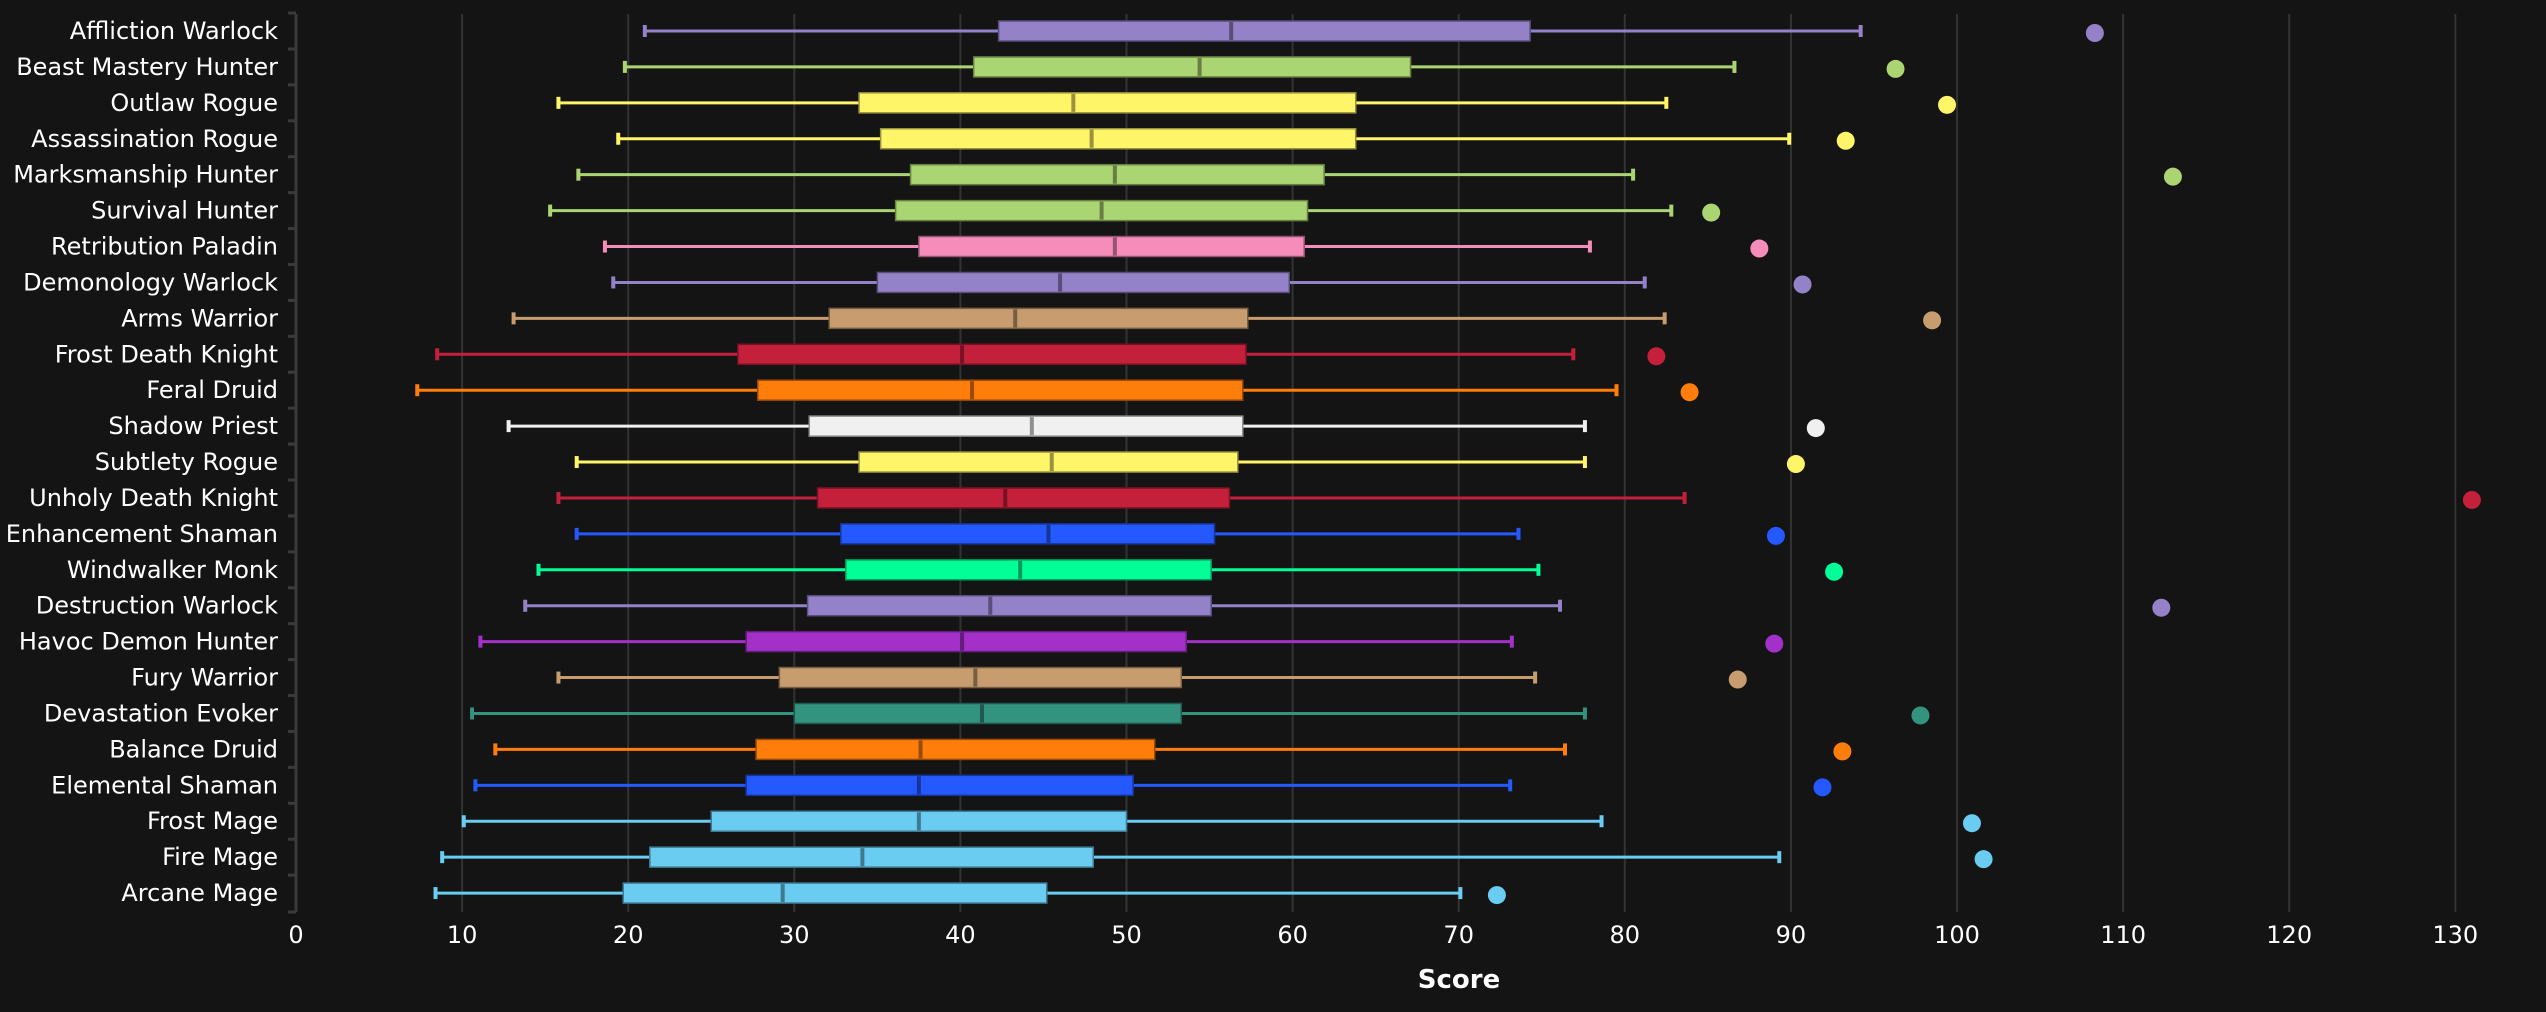 This screenshot has width=2546, height=1012. I want to click on category-label: Feral Druid, so click(212, 390).